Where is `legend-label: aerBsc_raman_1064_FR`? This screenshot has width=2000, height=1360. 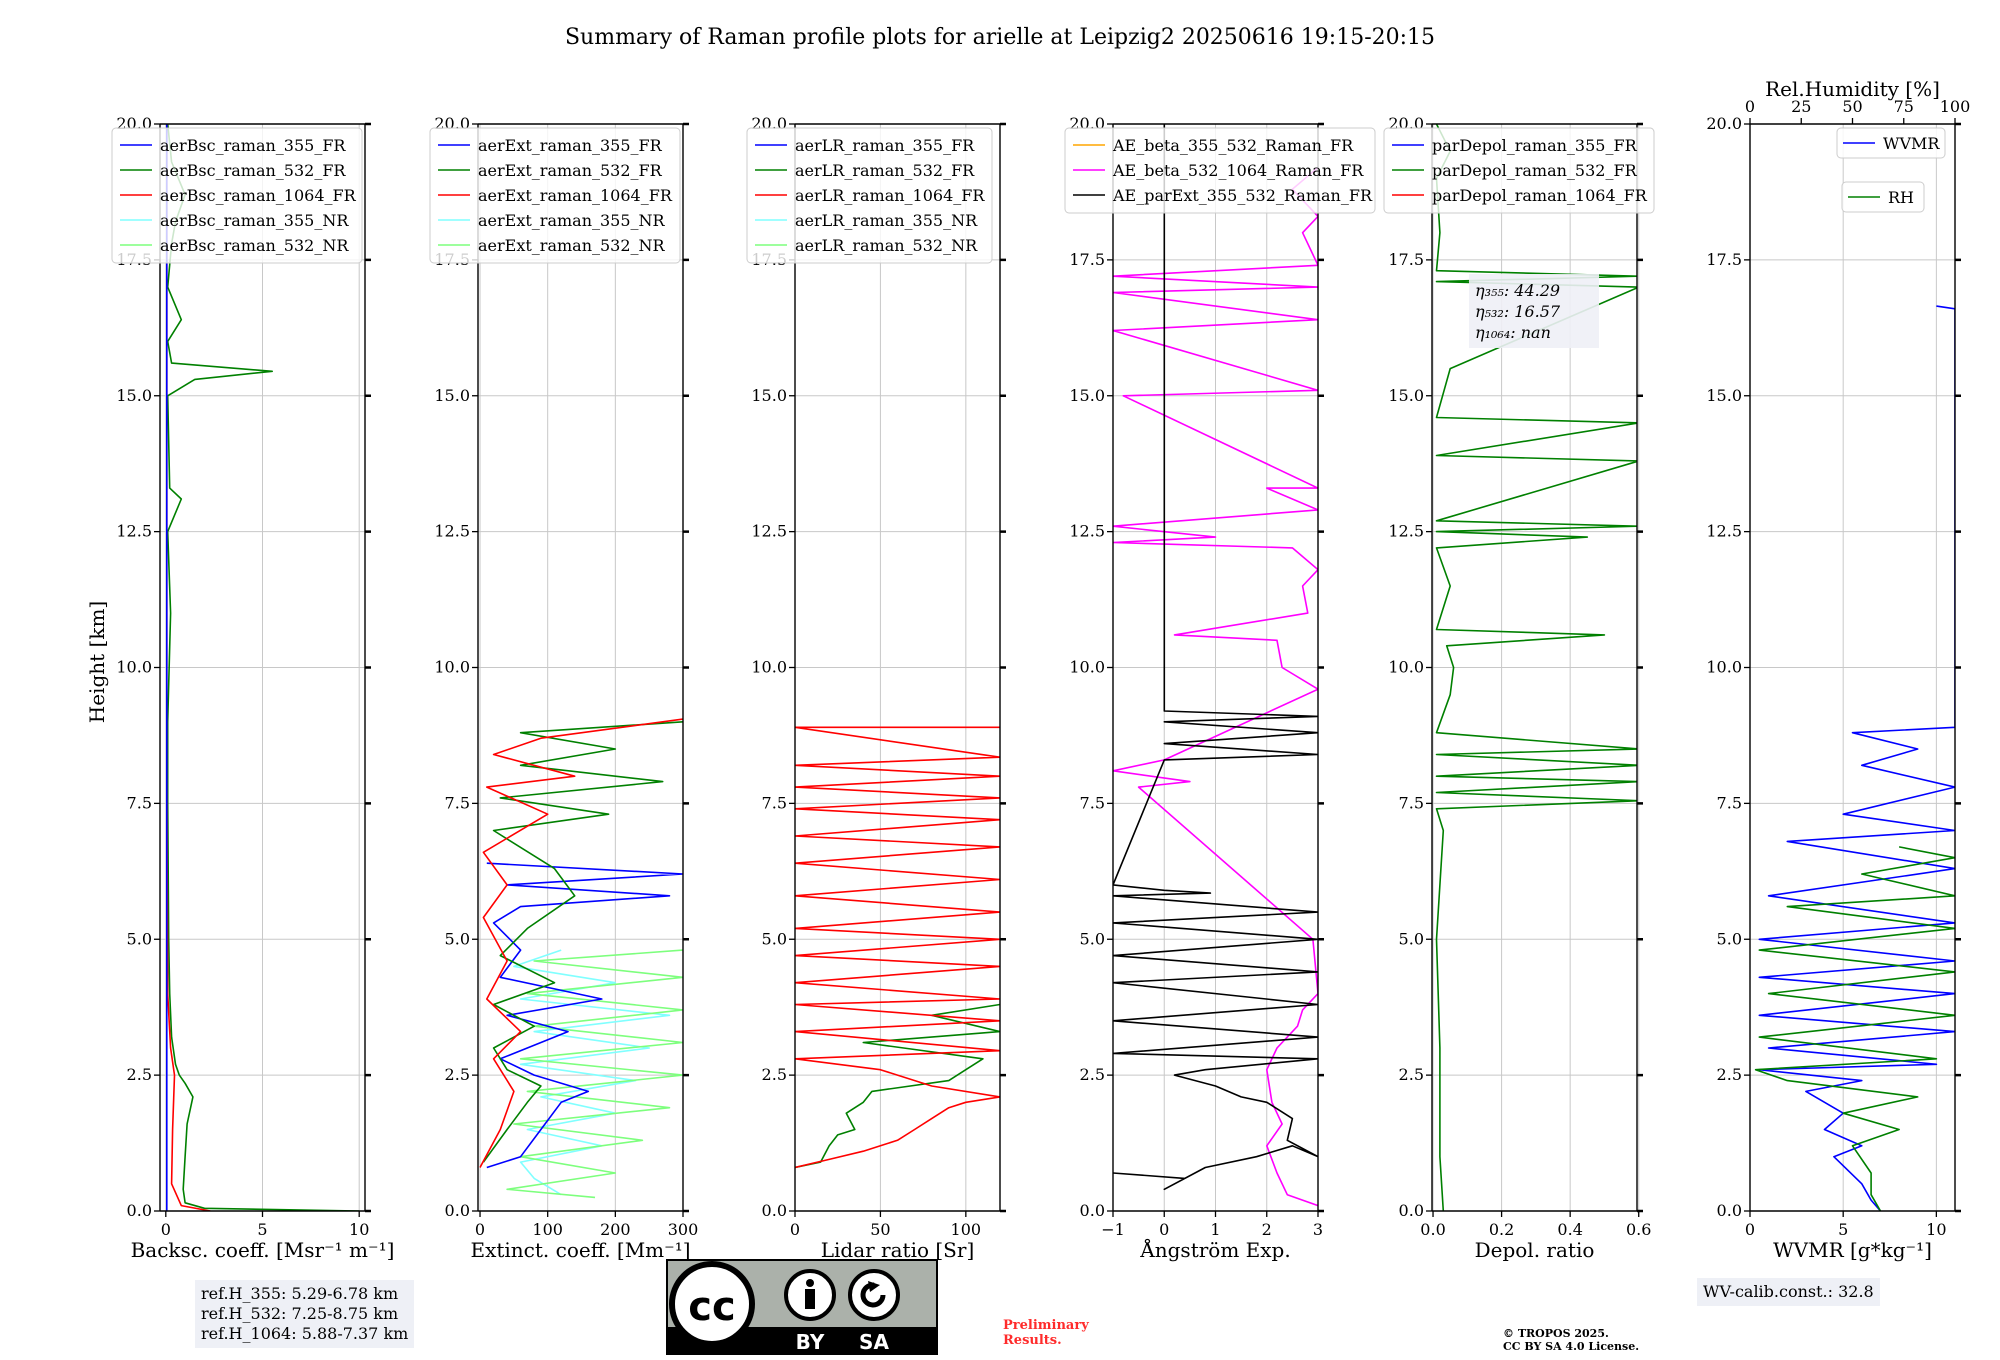
legend-label: aerBsc_raman_1064_FR is located at coordinates (258, 195).